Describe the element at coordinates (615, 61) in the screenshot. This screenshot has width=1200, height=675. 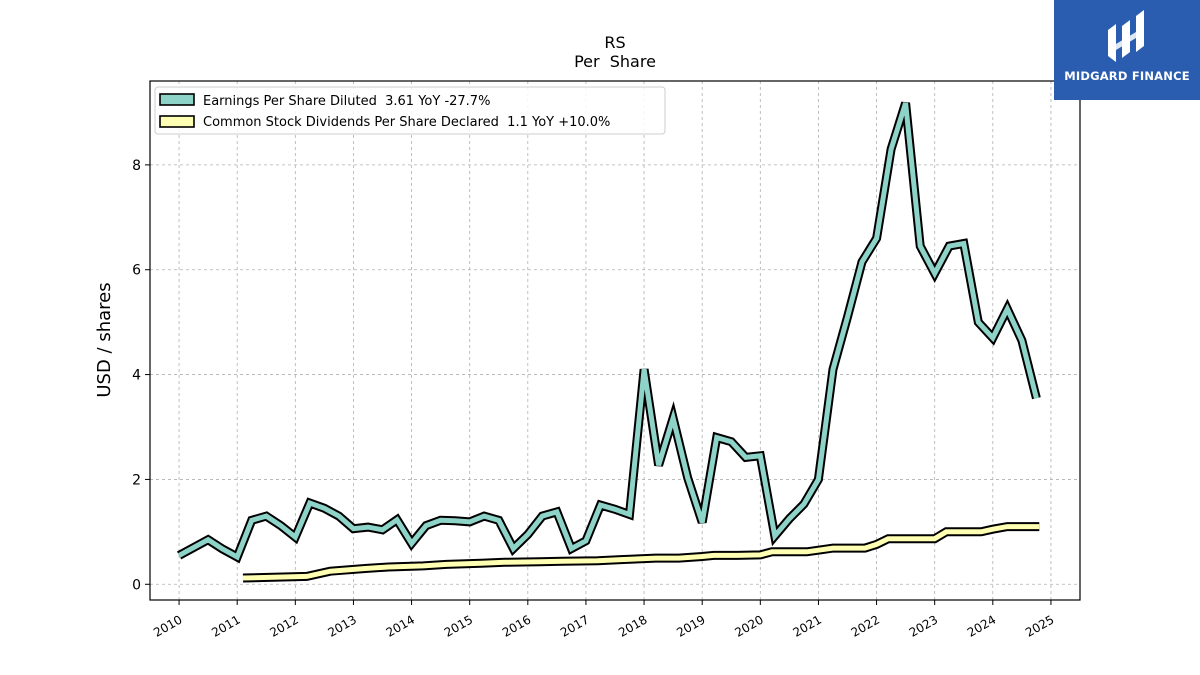
I see `chart-subtitle: Per Share` at that location.